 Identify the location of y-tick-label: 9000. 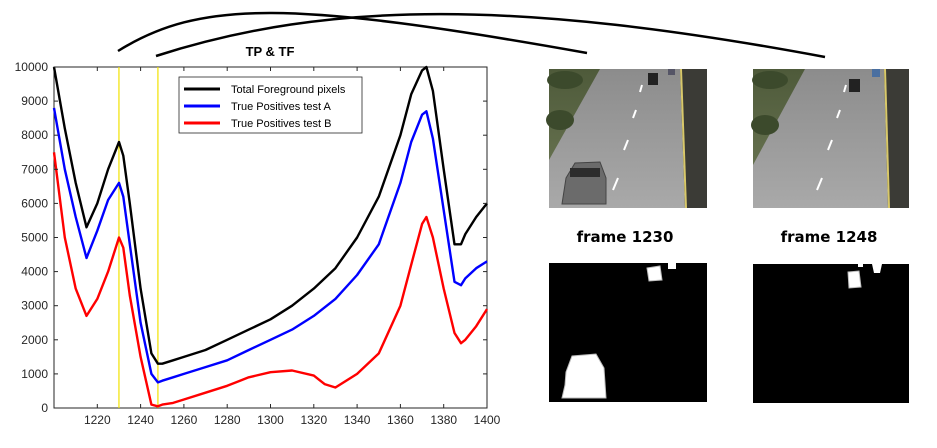
(34, 101).